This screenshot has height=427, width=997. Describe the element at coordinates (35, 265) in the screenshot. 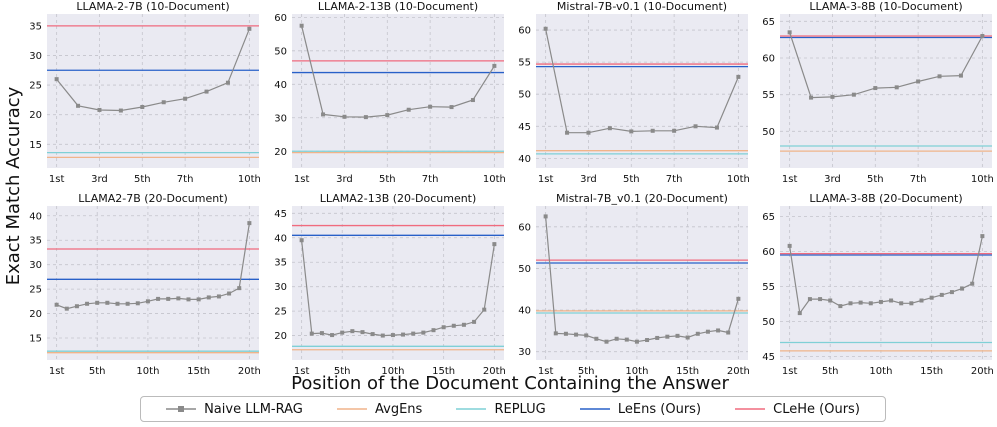

I see `y-tick-label: 30` at that location.